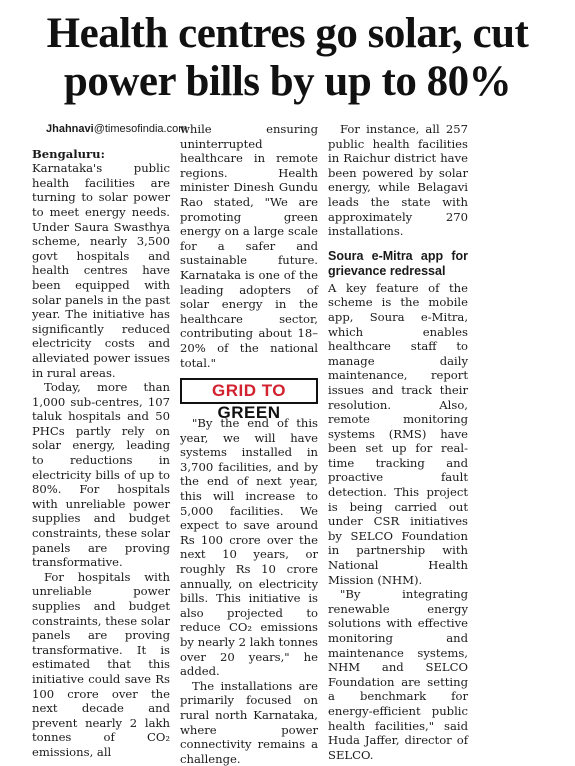 This screenshot has height=766, width=575. What do you see at coordinates (249, 391) in the screenshot?
I see `banner-text-part-1: GRID TO` at bounding box center [249, 391].